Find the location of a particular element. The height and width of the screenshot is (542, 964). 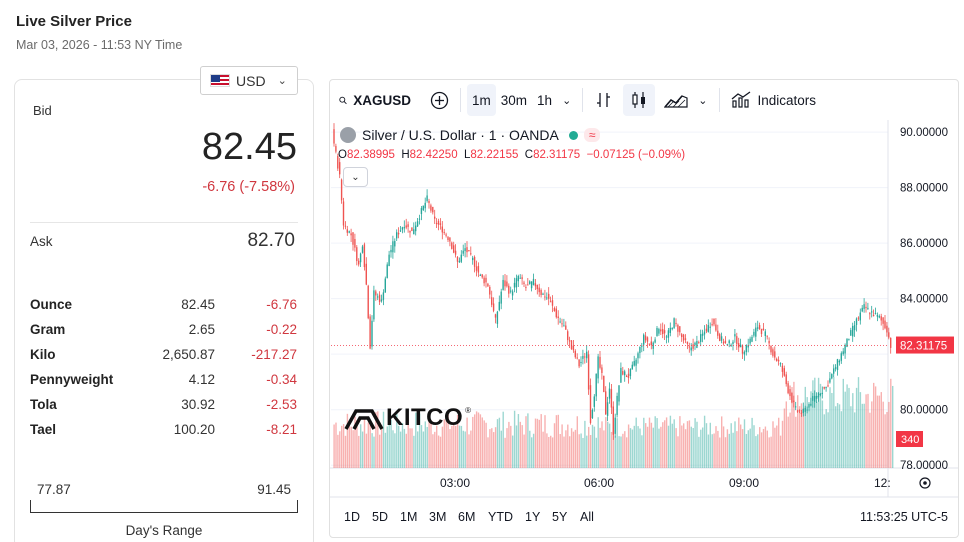

ohlc-change: −0.07125 (−0.09%) is located at coordinates (636, 155).